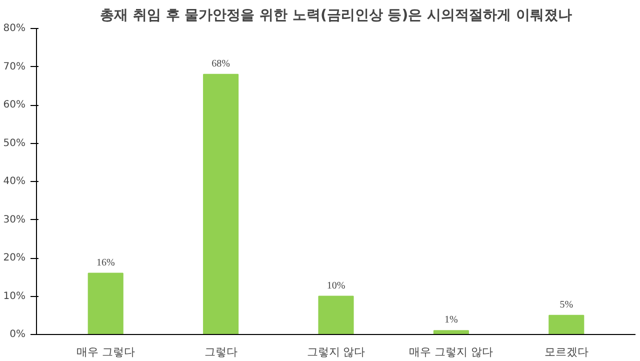 Image resolution: width=640 pixels, height=361 pixels. Describe the element at coordinates (14, 66) in the screenshot. I see `y-tick-label: 70%` at that location.